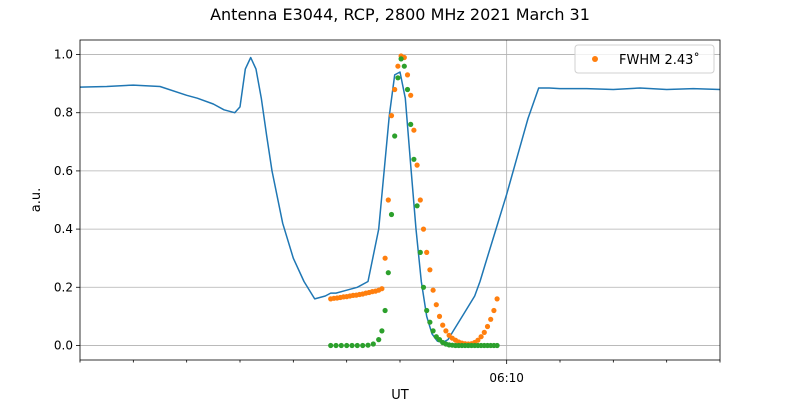 This screenshot has width=800, height=400. I want to click on legend-box, so click(644, 59).